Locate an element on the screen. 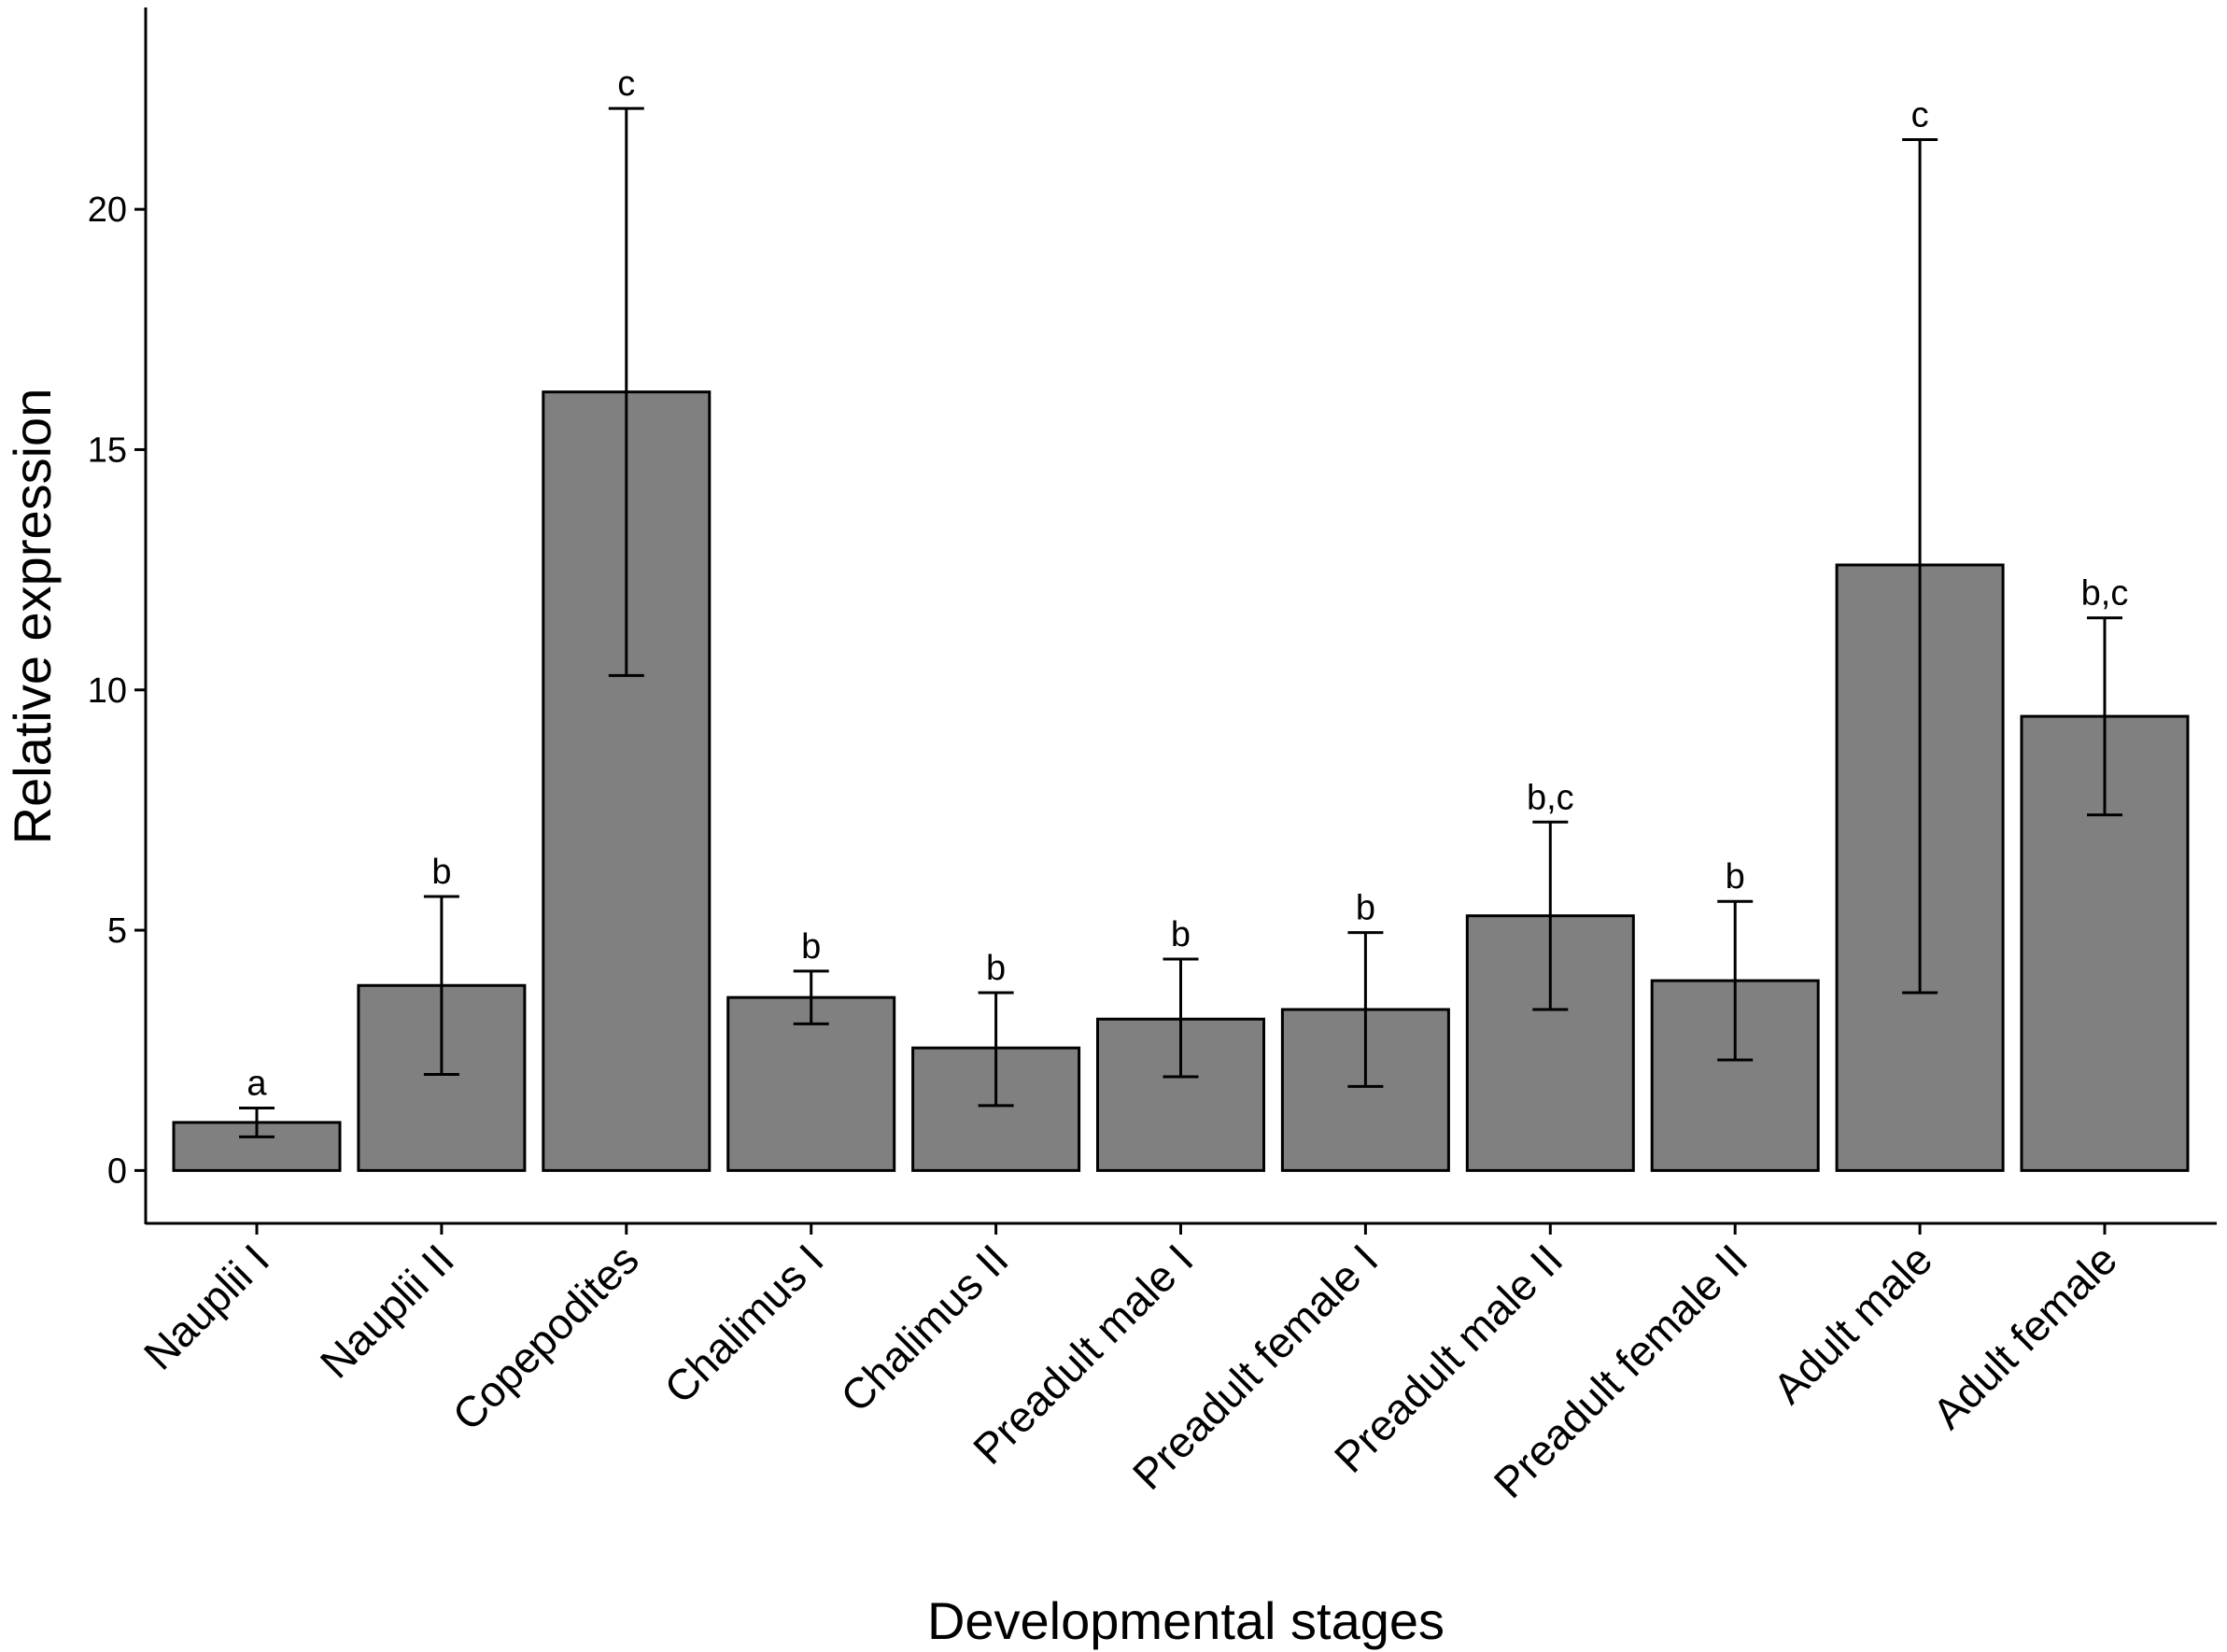 The width and height of the screenshot is (2227, 1652). x-tick-label: Adult female is located at coordinates (2024, 1336).